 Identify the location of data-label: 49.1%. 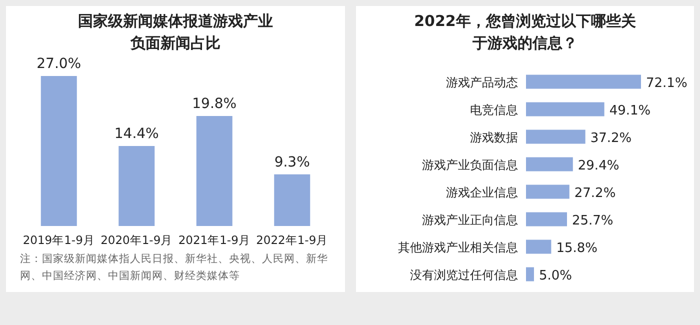
(630, 110).